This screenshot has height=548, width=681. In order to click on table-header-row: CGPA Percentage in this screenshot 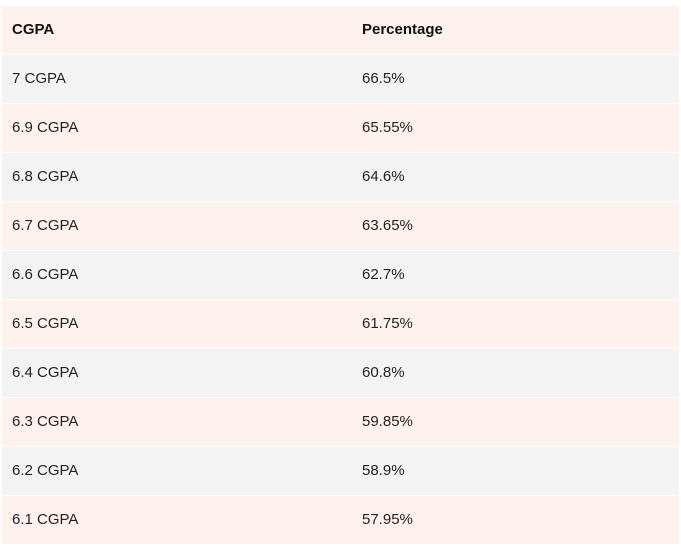, I will do `click(340, 30)`.